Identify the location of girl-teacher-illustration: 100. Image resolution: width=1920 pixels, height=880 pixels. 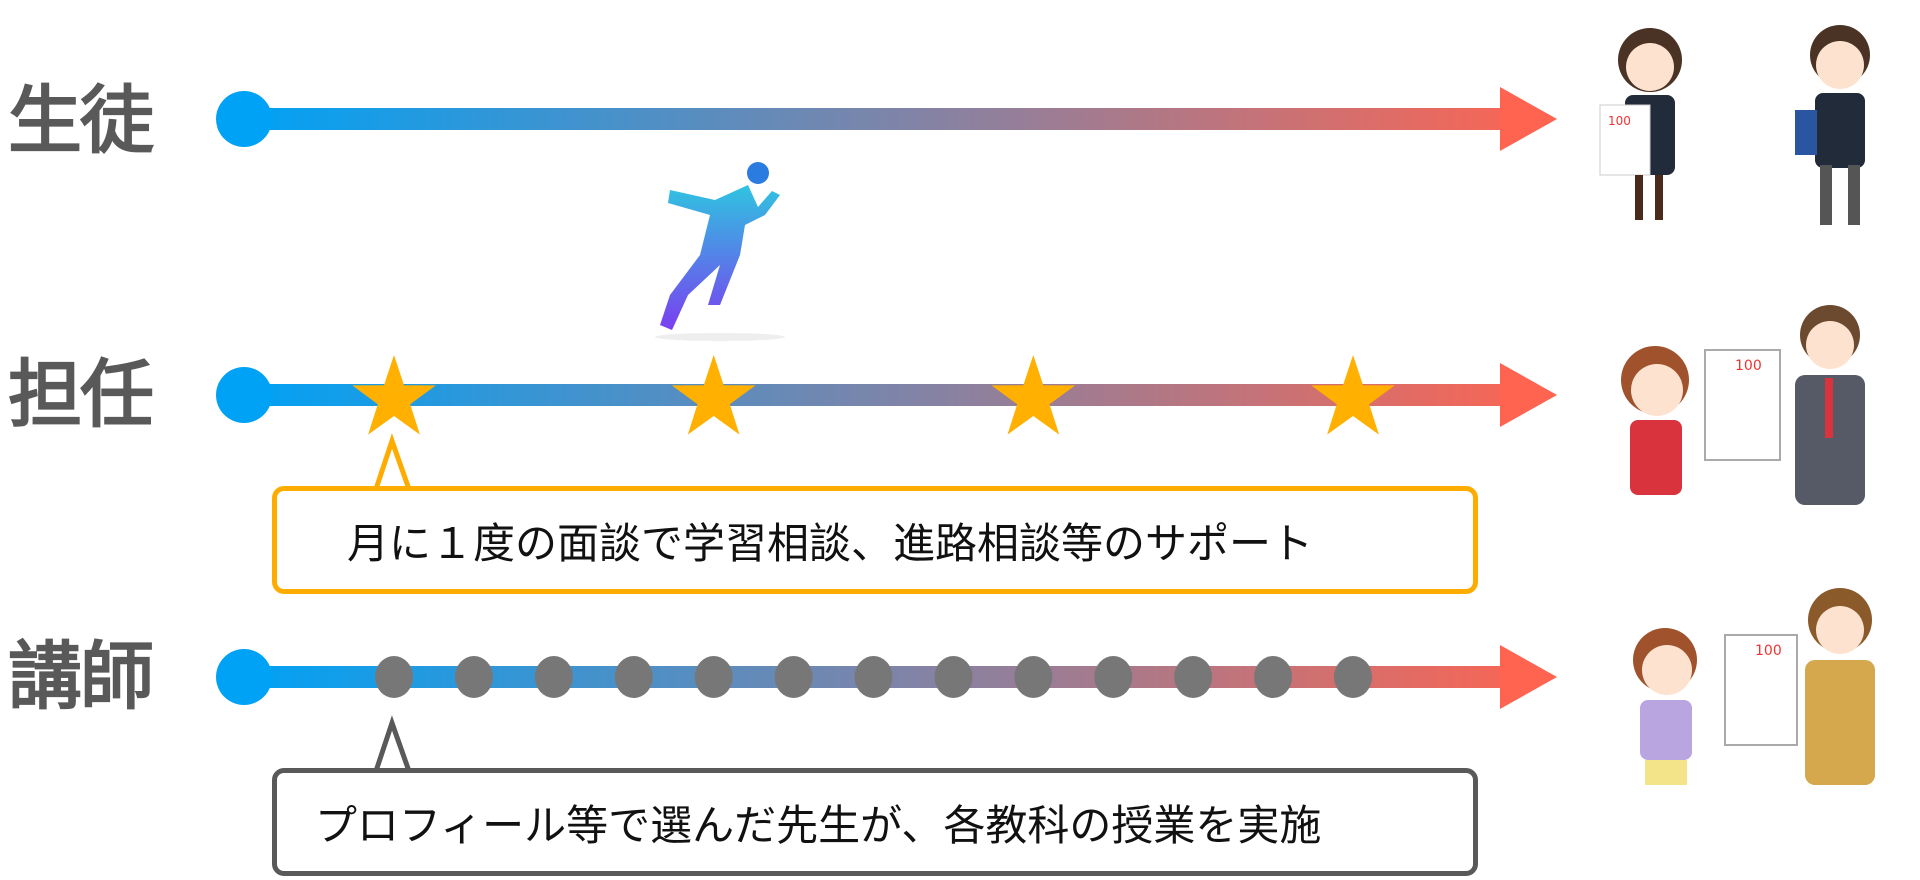
(1754, 686).